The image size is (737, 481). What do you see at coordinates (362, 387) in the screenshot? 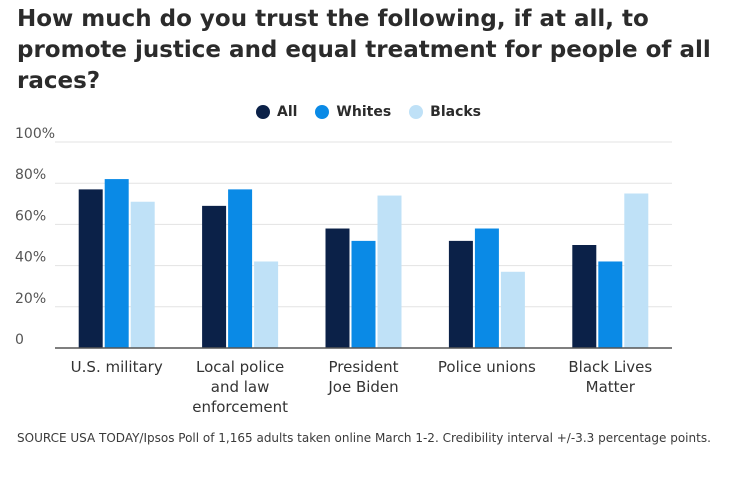
I see `x-category-label-line: Joe Biden` at bounding box center [362, 387].